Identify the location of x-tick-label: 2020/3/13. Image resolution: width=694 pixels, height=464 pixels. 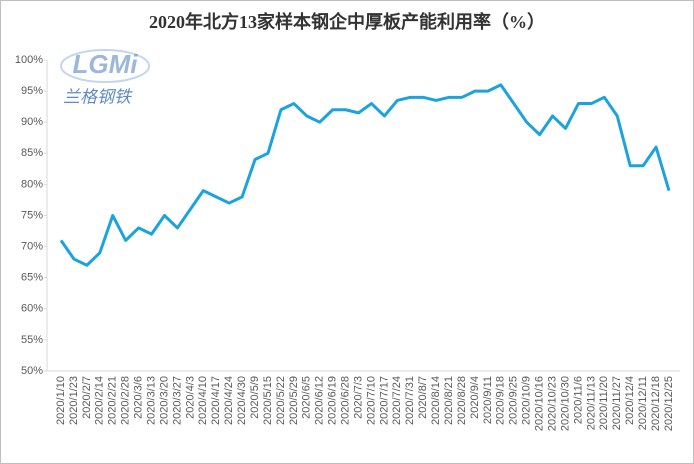
(151, 400).